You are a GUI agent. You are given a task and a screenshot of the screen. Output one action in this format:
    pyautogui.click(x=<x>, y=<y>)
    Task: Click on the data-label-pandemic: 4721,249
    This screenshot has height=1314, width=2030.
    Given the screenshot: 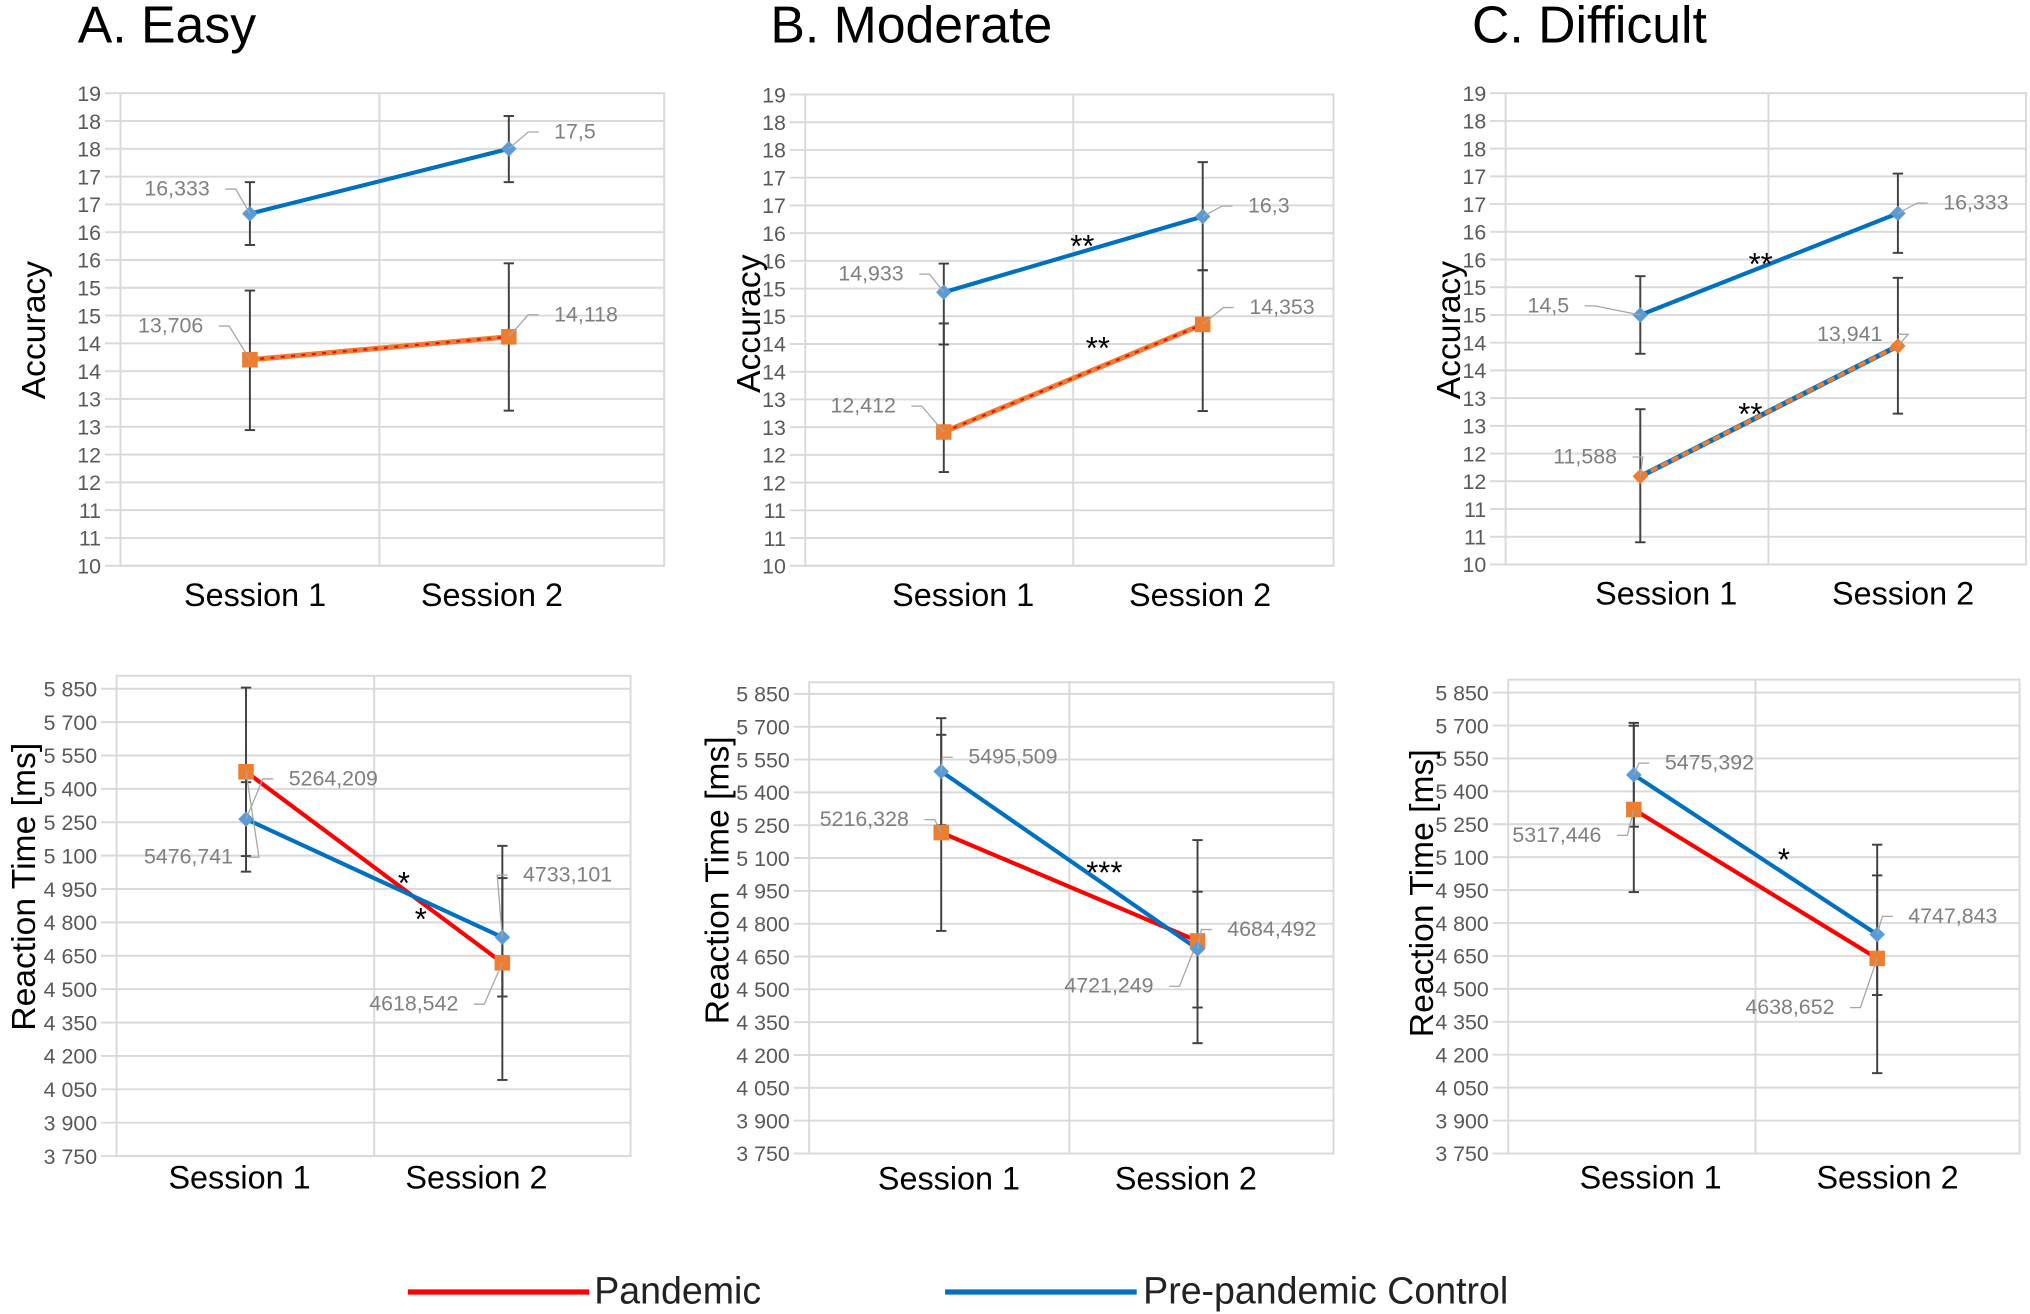 What is the action you would take?
    pyautogui.click(x=1108, y=986)
    